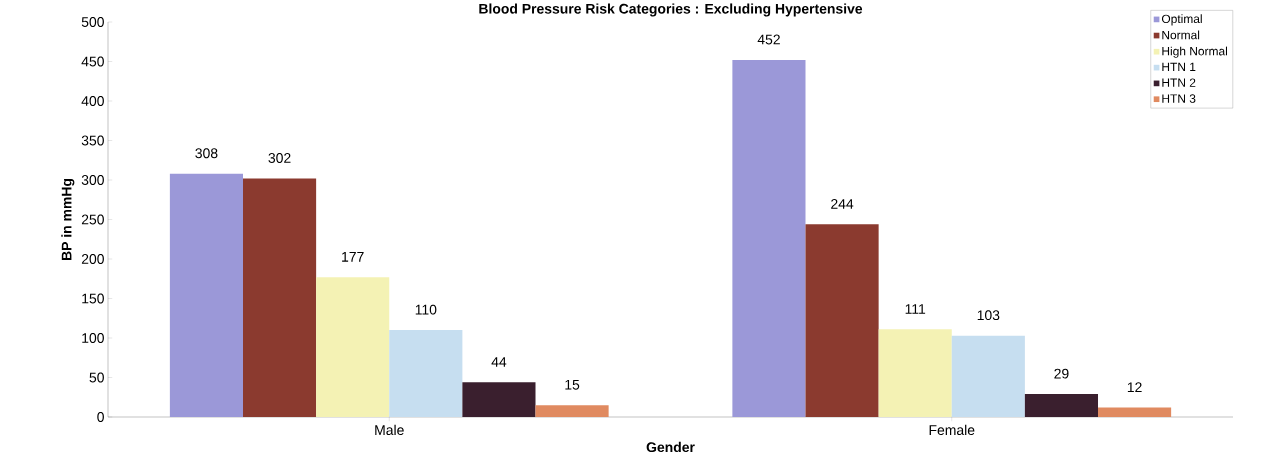 The image size is (1273, 469). Describe the element at coordinates (1179, 66) in the screenshot. I see `legend-label: HTN 1` at that location.